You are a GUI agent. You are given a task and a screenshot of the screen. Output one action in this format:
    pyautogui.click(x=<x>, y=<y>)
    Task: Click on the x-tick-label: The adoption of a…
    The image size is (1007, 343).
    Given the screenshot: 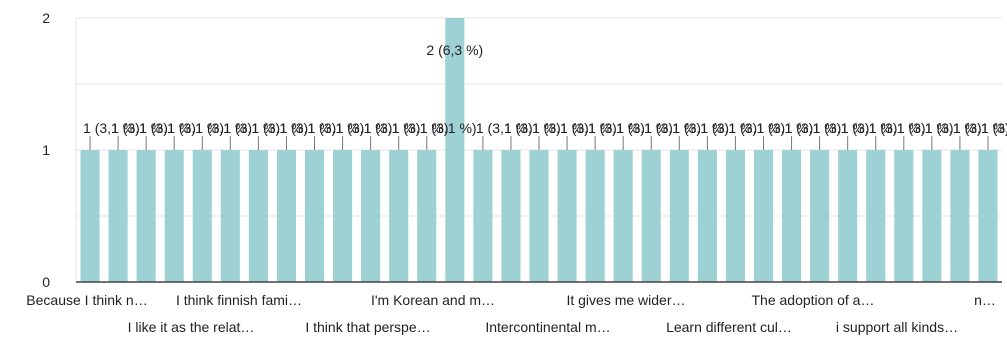 What is the action you would take?
    pyautogui.click(x=813, y=300)
    